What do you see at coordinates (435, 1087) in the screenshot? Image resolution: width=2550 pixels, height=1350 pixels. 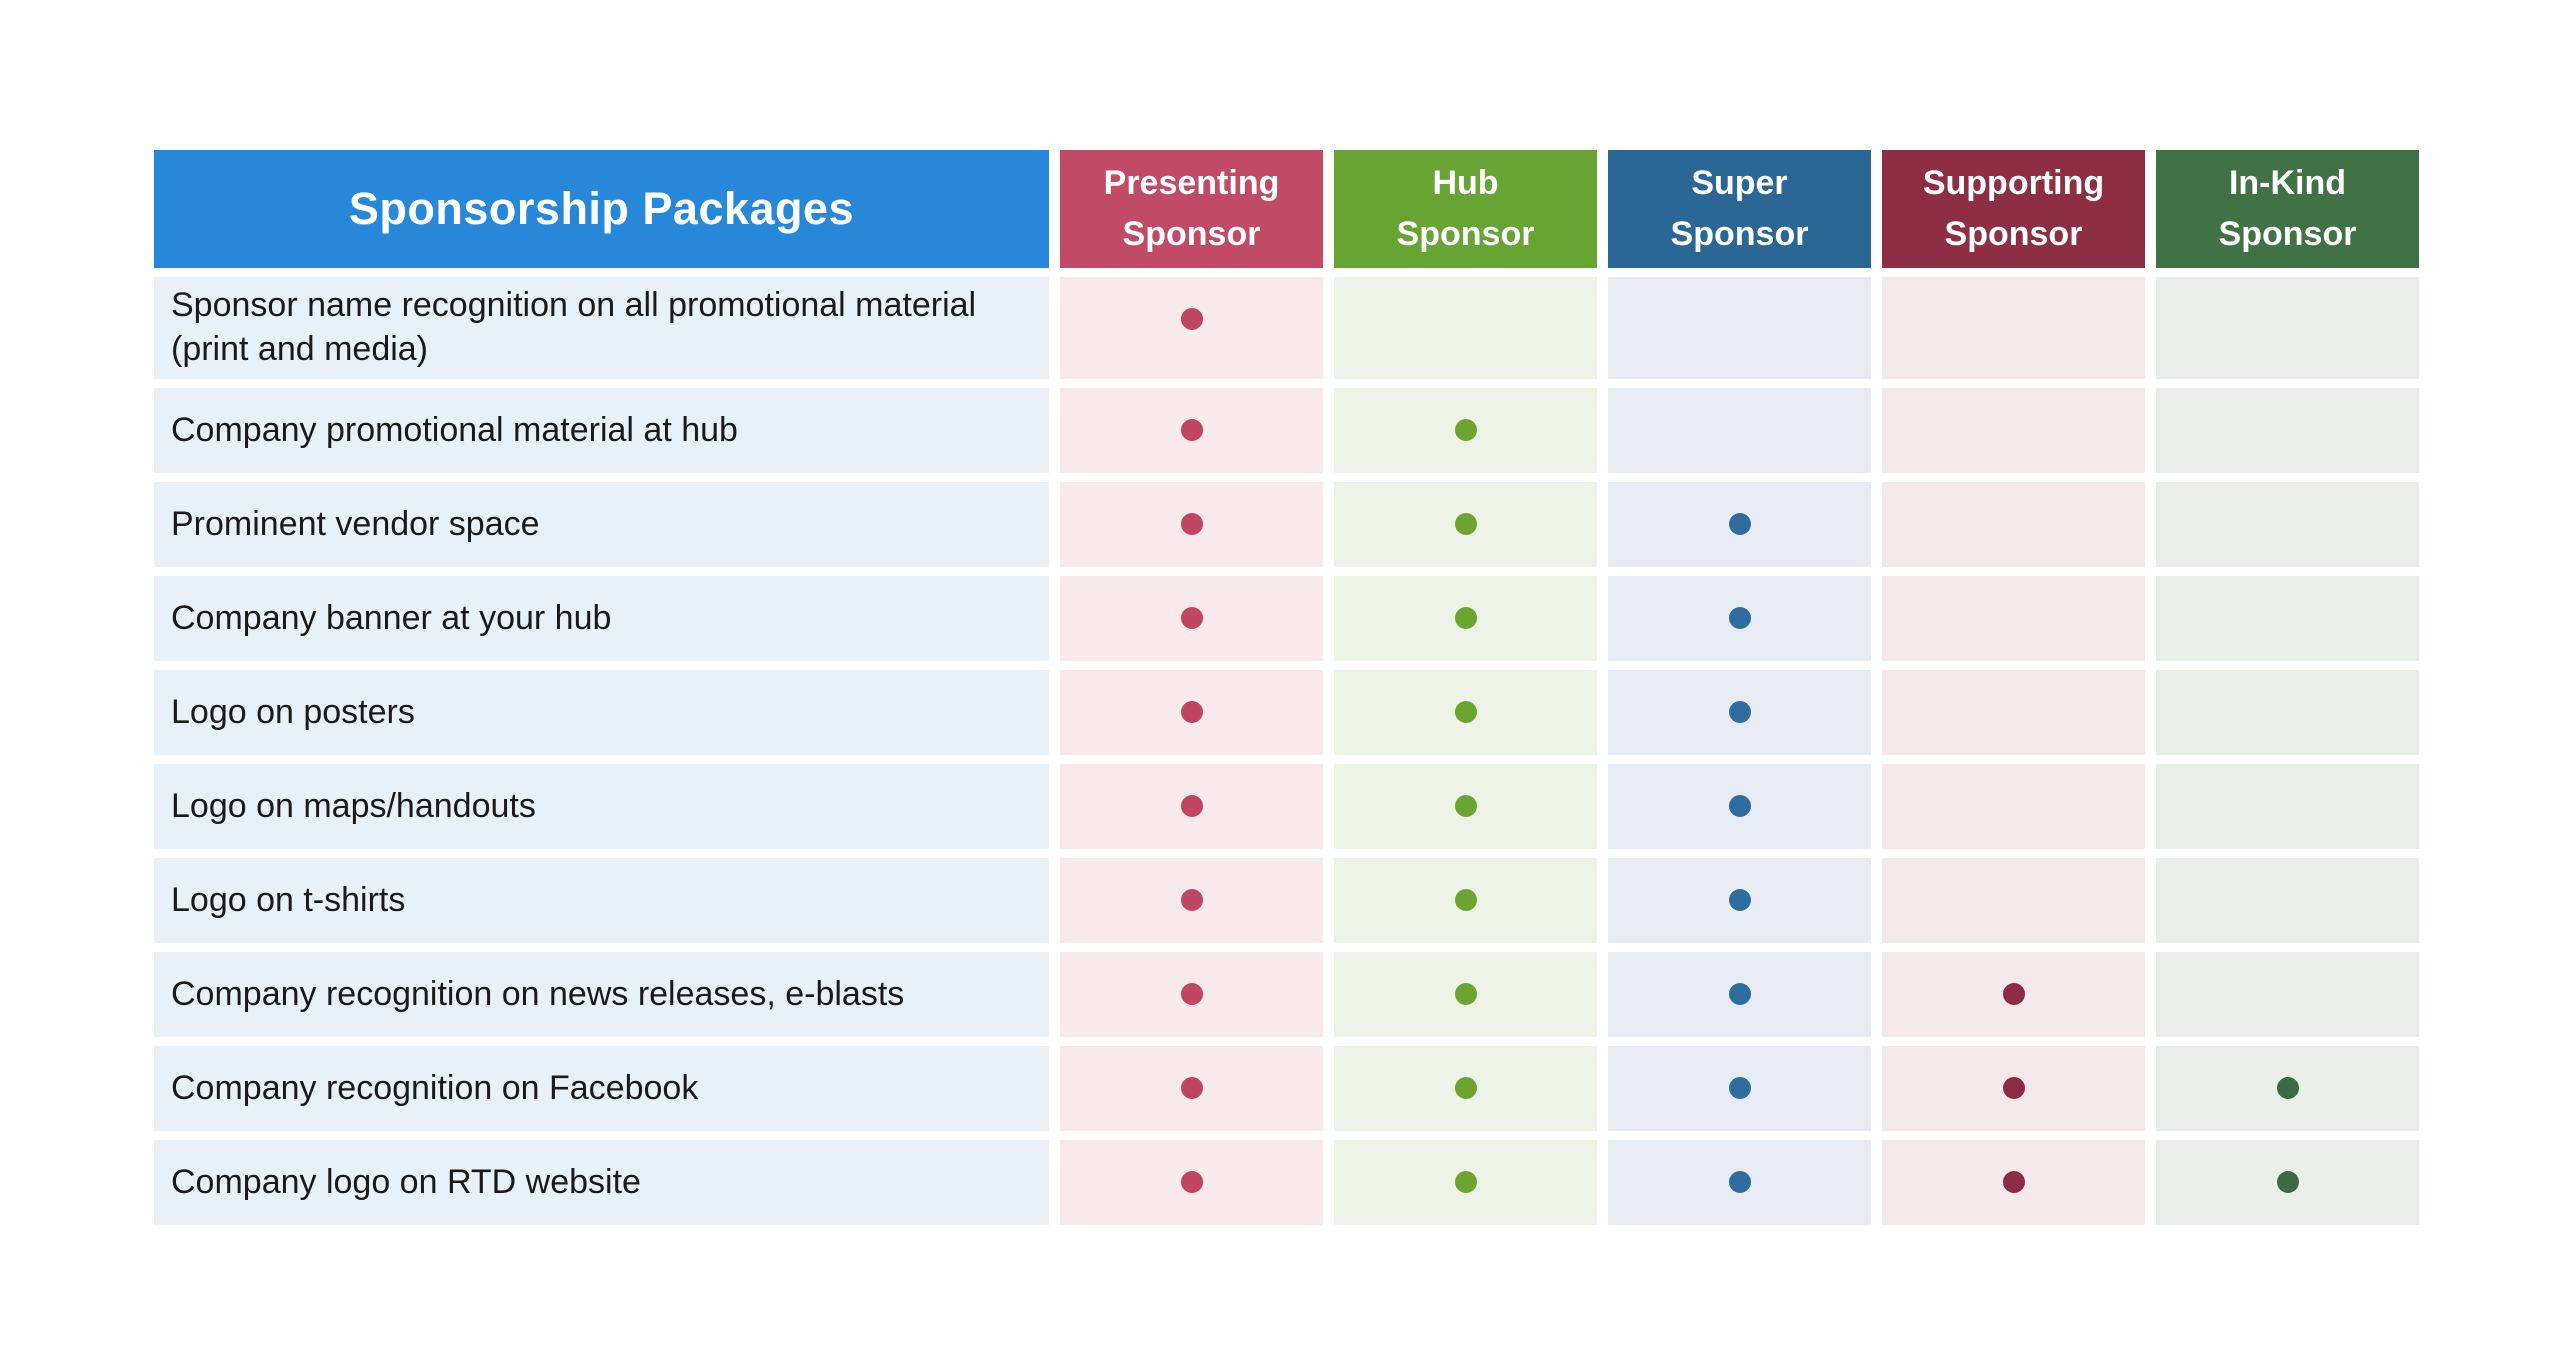 I see `benefit-label: Company recognition on Facebook` at bounding box center [435, 1087].